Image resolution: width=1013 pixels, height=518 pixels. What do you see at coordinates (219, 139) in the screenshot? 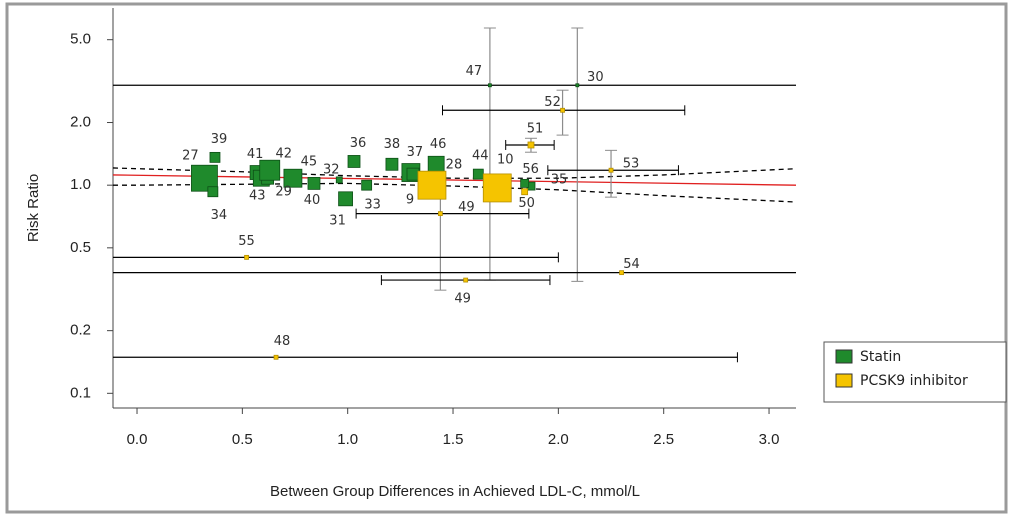
I see `point-label: 39` at bounding box center [219, 139].